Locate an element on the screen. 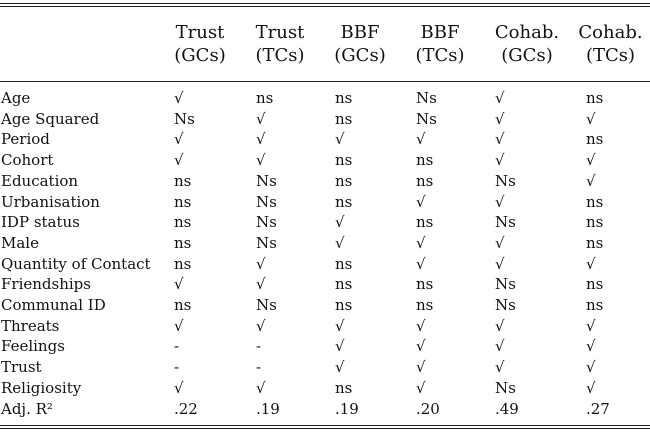 The image size is (650, 434). row-label: Quantity of Contact is located at coordinates (76, 264).